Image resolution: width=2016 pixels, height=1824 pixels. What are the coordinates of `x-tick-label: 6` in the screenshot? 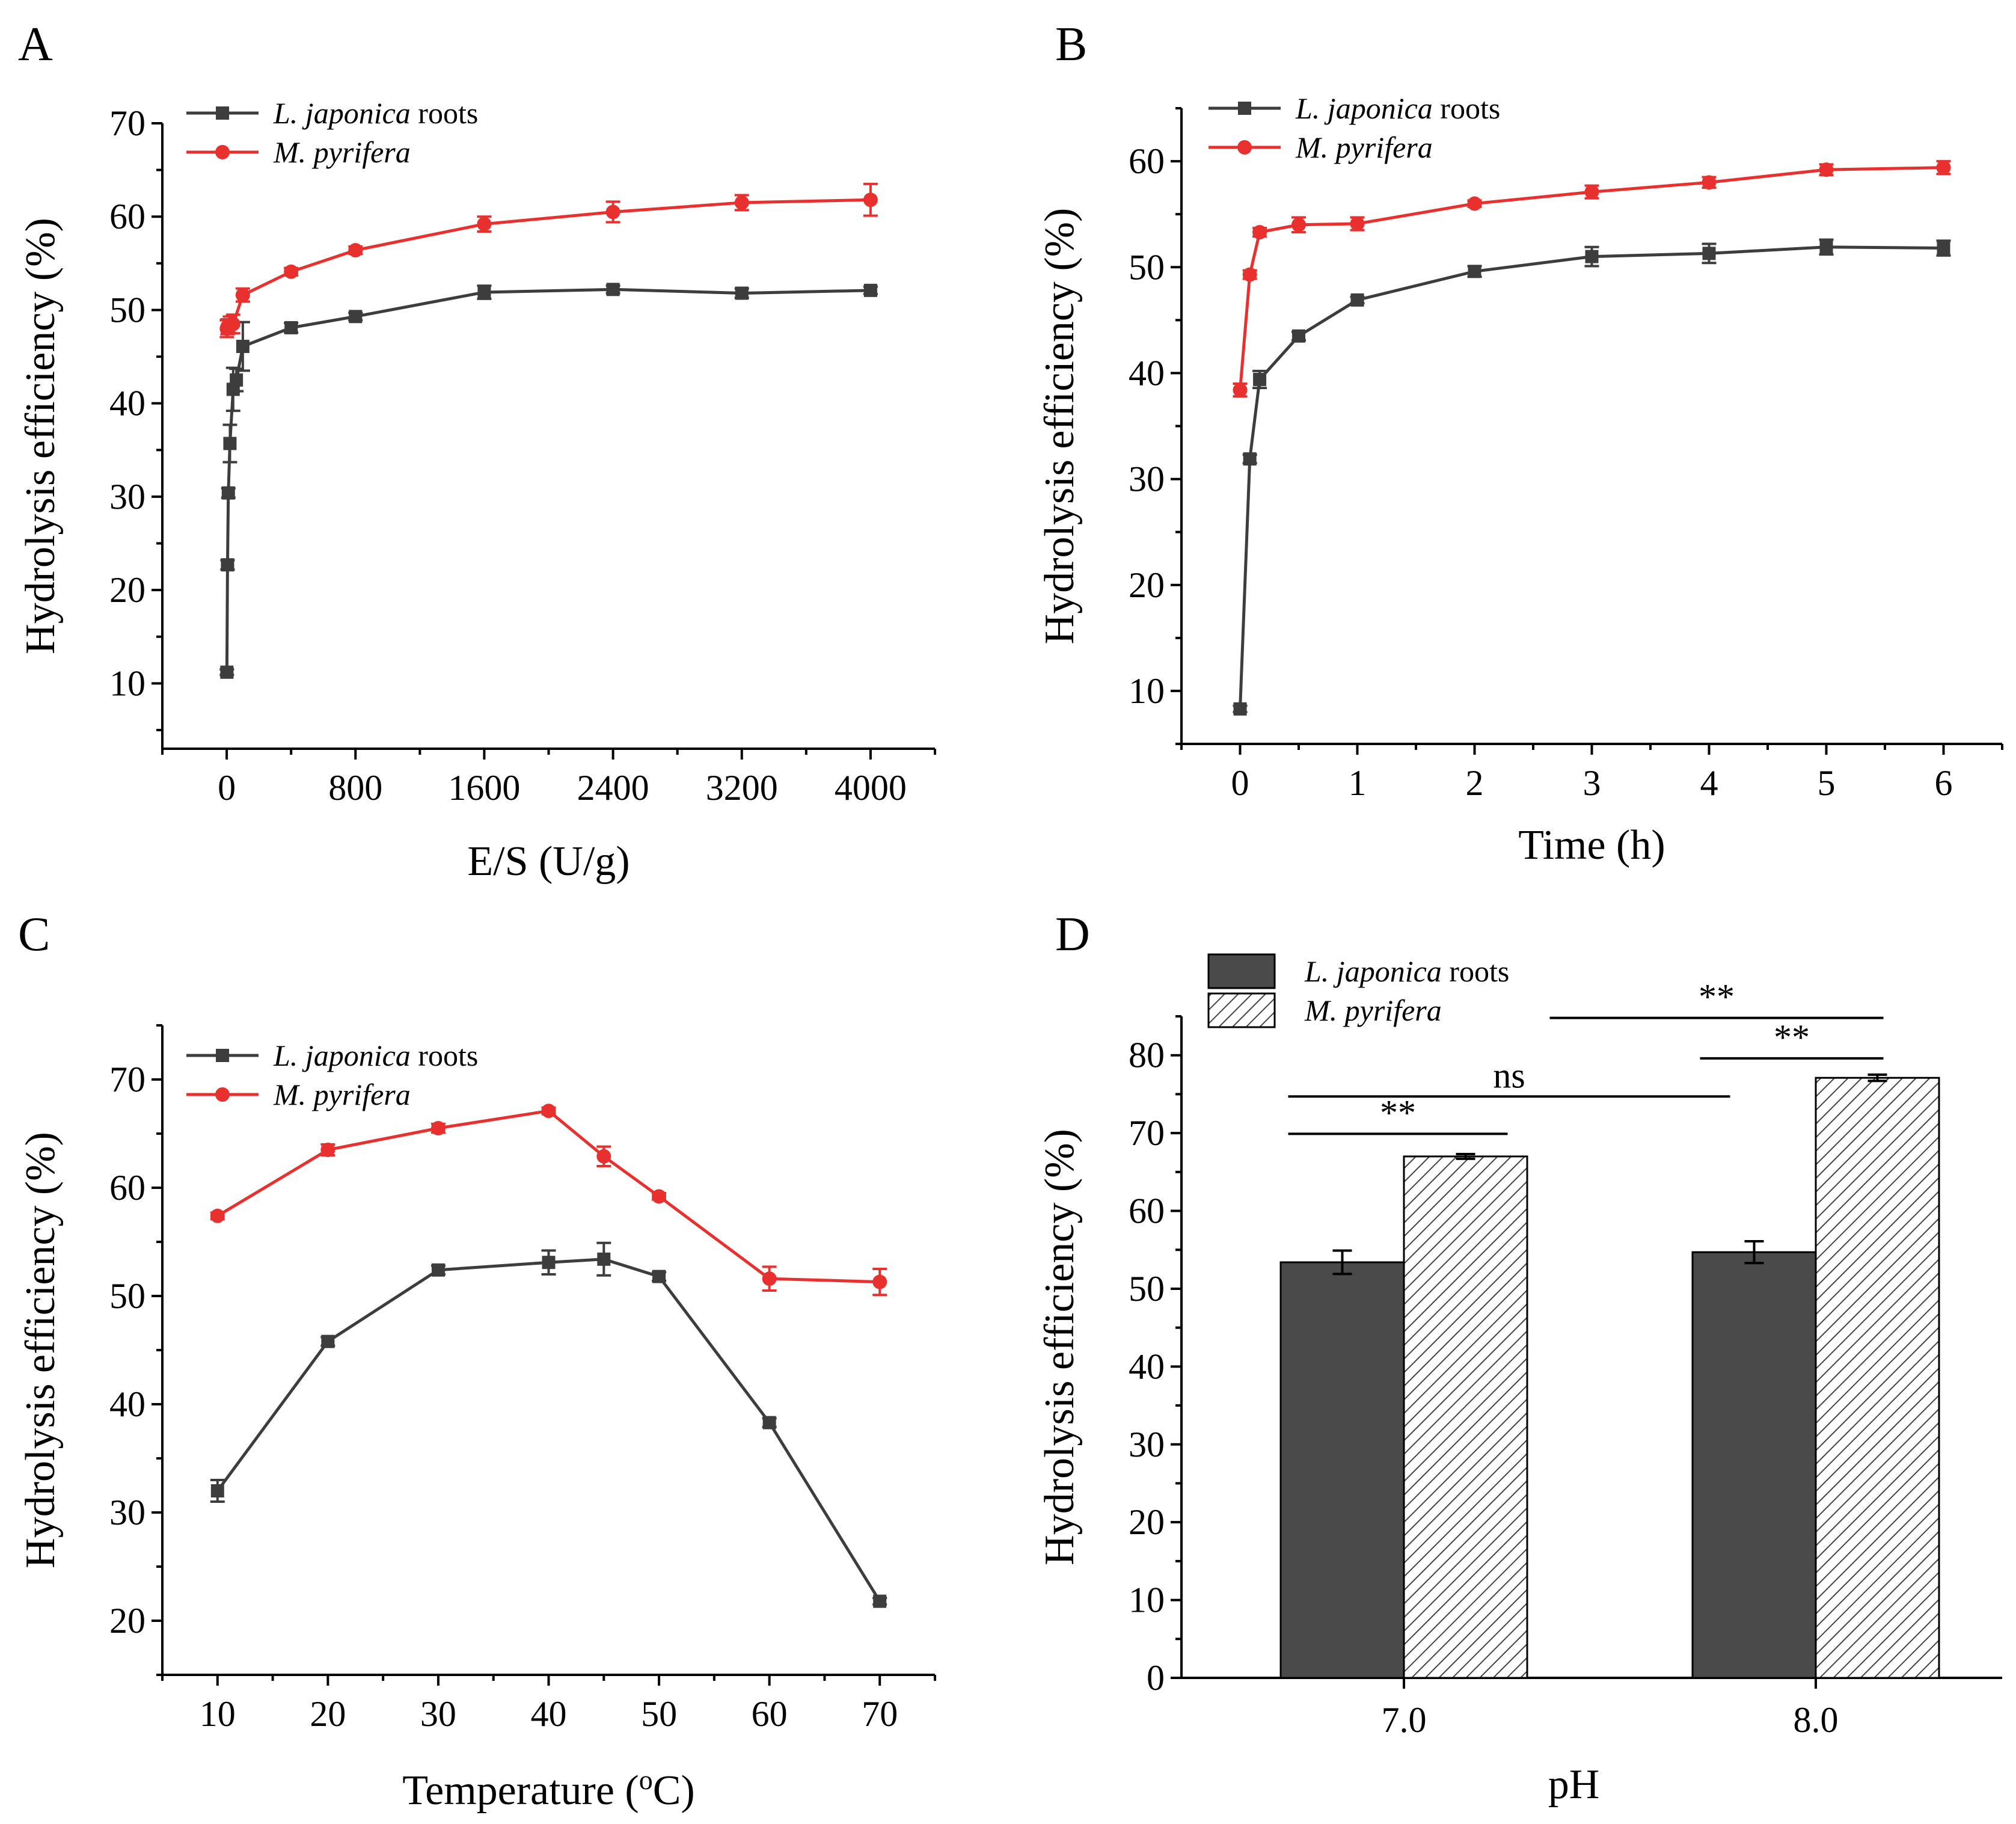 It's located at (1944, 783).